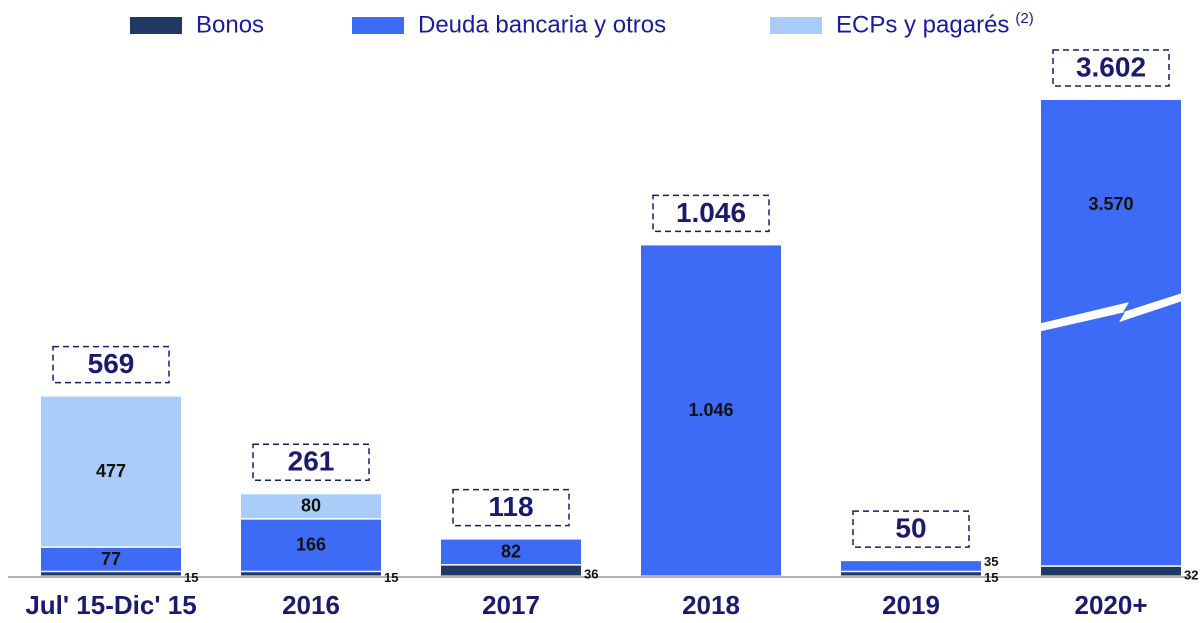 Image resolution: width=1201 pixels, height=623 pixels. I want to click on total-label: 261, so click(311, 461).